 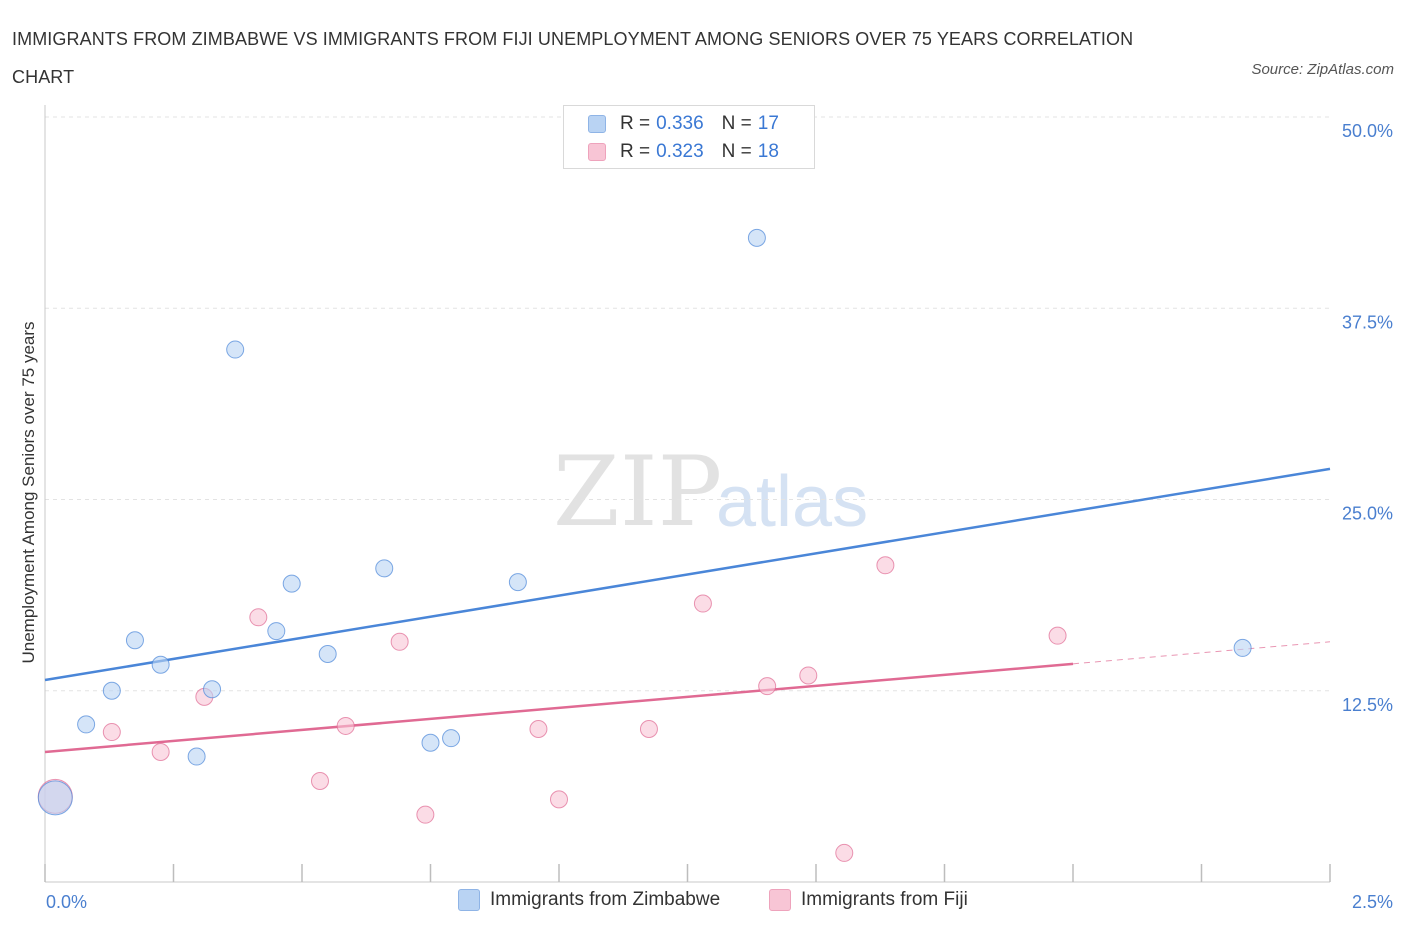 What do you see at coordinates (469, 900) in the screenshot?
I see `zimbabwe-legend-swatch` at bounding box center [469, 900].